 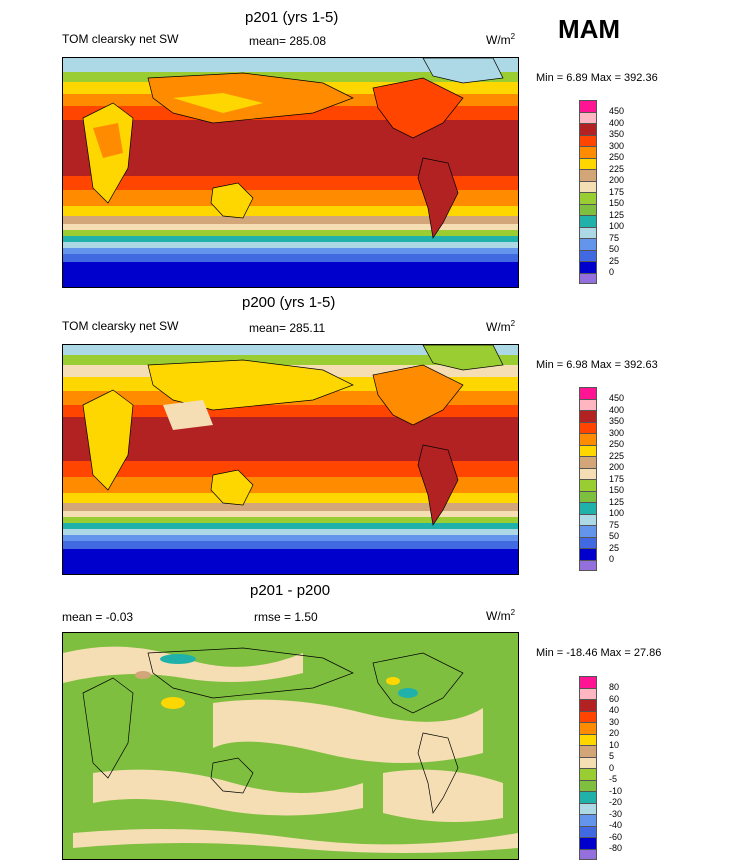 I want to click on panel3-legend, so click(x=588, y=768).